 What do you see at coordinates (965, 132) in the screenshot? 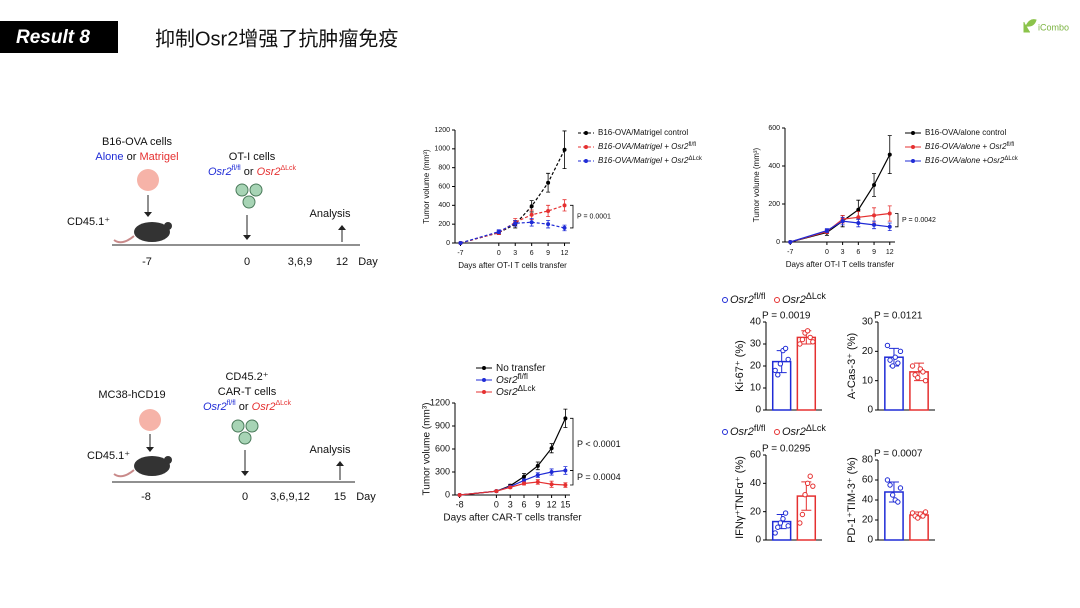
I see `legend-label: B16-OVA/alone control` at bounding box center [965, 132].